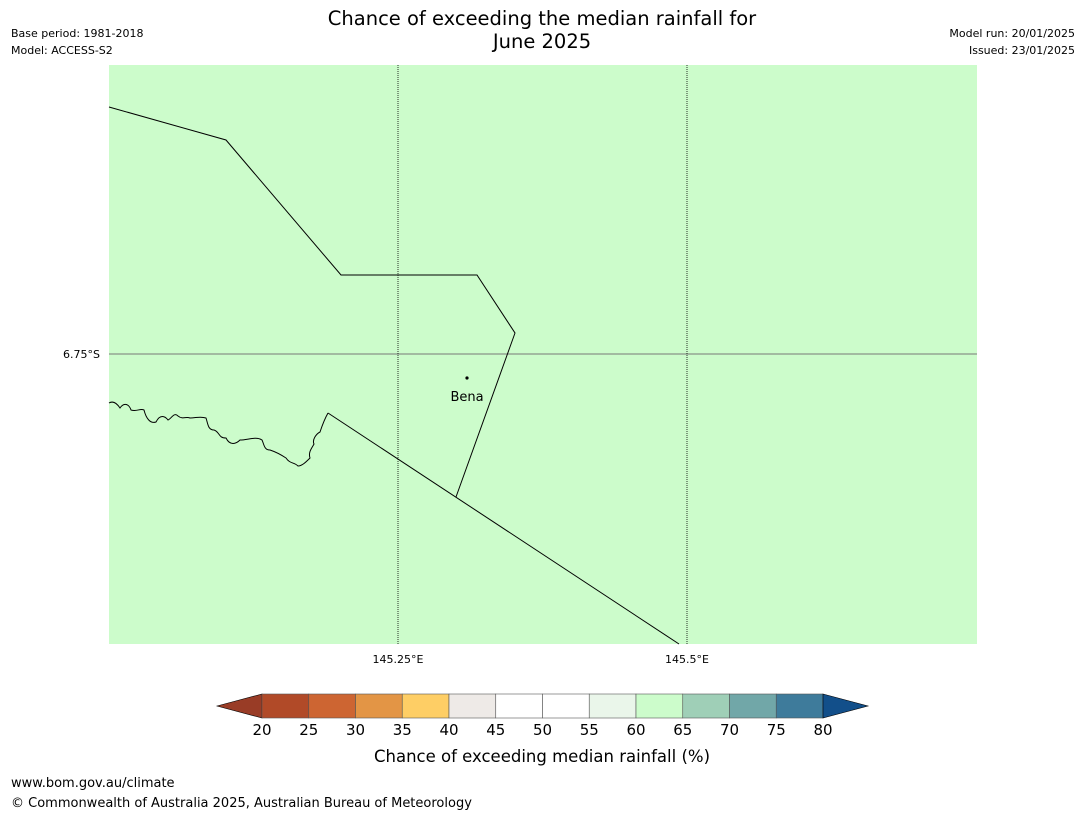  I want to click on colorbar-tick-60: 60, so click(635, 730).